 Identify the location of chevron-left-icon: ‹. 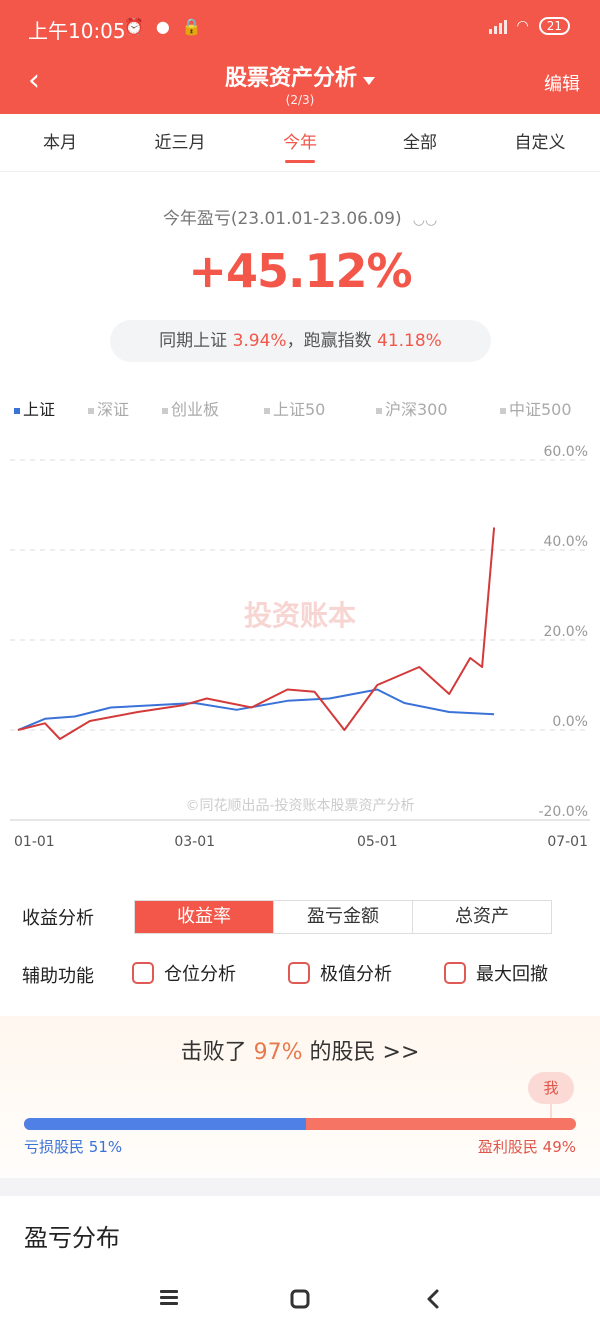
(34, 80).